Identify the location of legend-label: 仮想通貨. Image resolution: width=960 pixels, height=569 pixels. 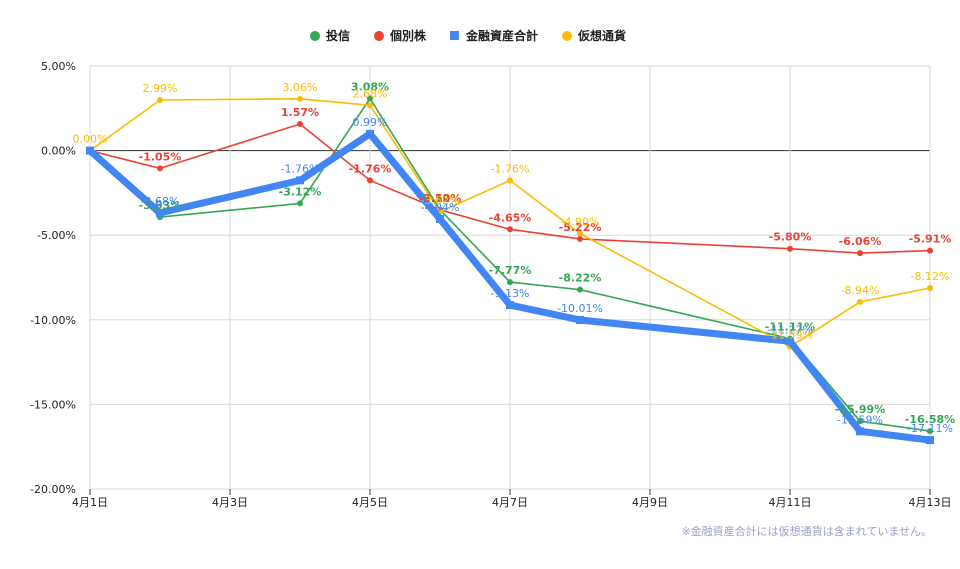
(601, 35).